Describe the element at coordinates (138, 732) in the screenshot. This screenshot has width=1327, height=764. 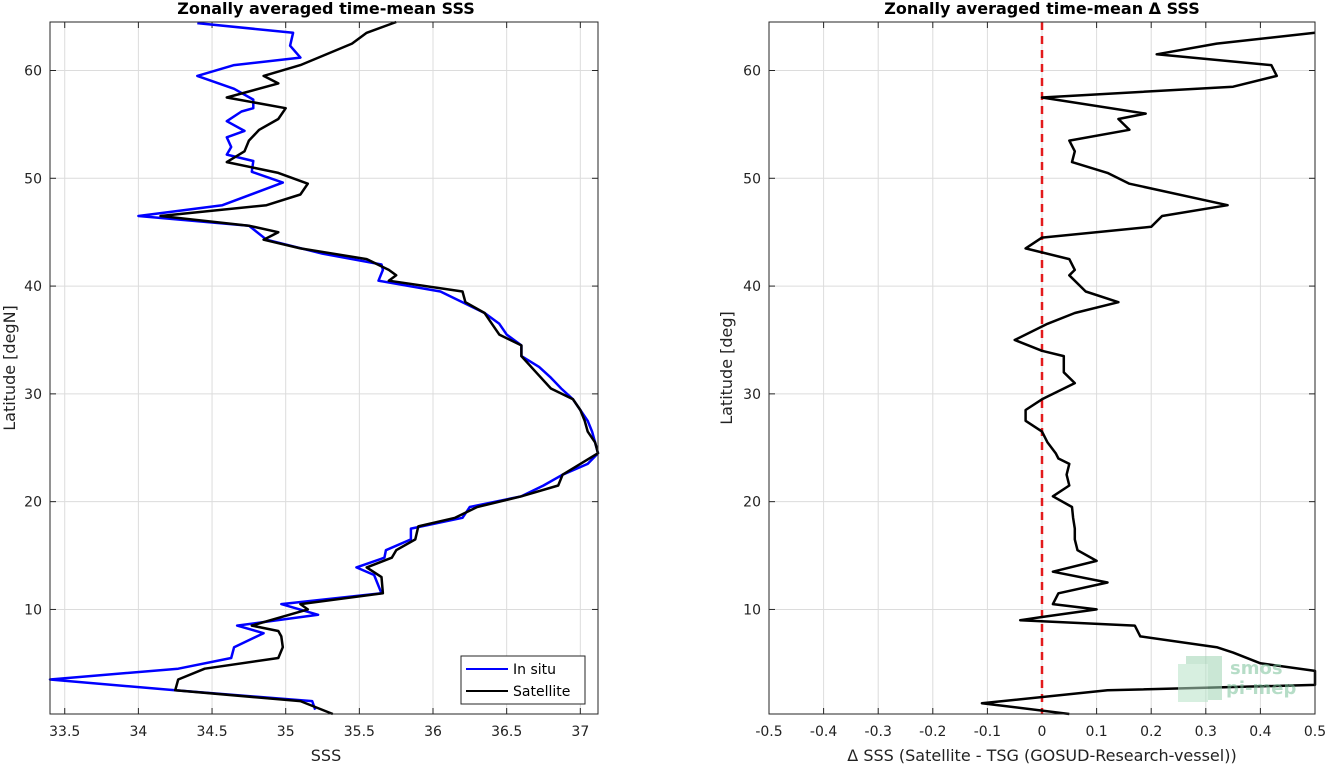
I see `left-x-tick-label: 34` at that location.